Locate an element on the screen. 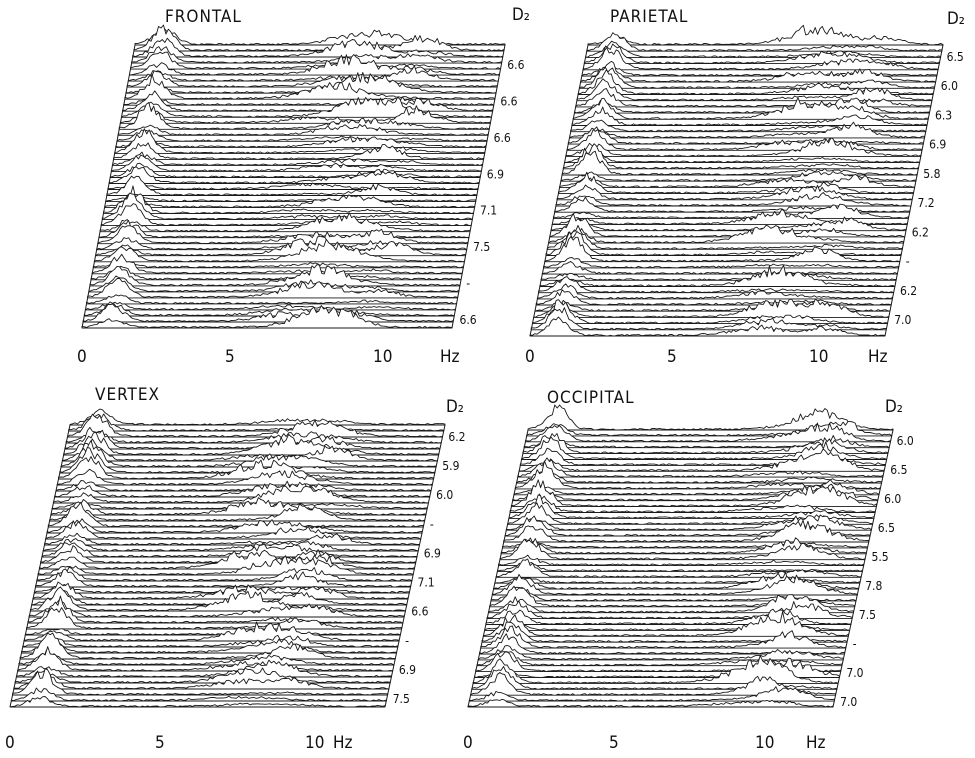 Image resolution: width=975 pixels, height=758 pixels. x-tick-label: 10 is located at coordinates (764, 743).